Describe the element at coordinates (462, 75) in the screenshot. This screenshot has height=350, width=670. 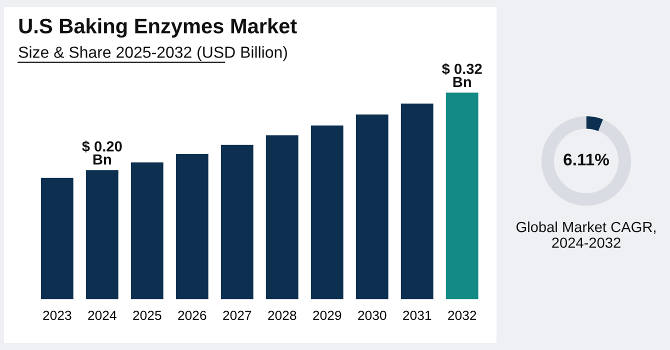
I see `data-label: $ 0.32 Bn` at that location.